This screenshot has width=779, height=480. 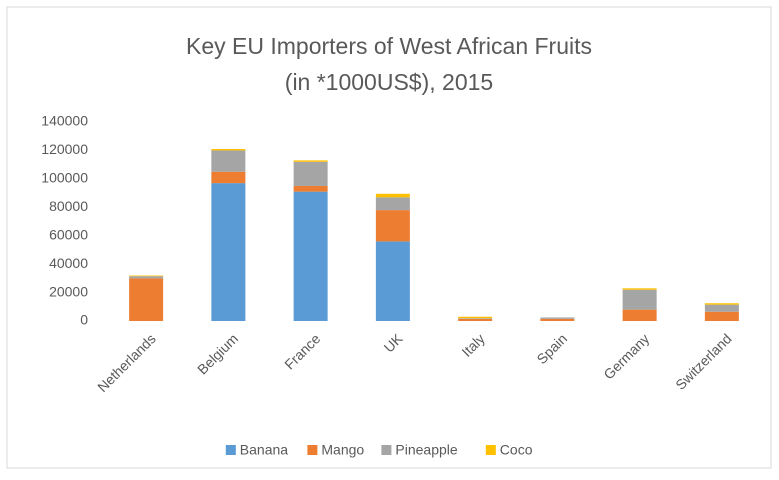 I want to click on legend-label: Banana, so click(x=264, y=450).